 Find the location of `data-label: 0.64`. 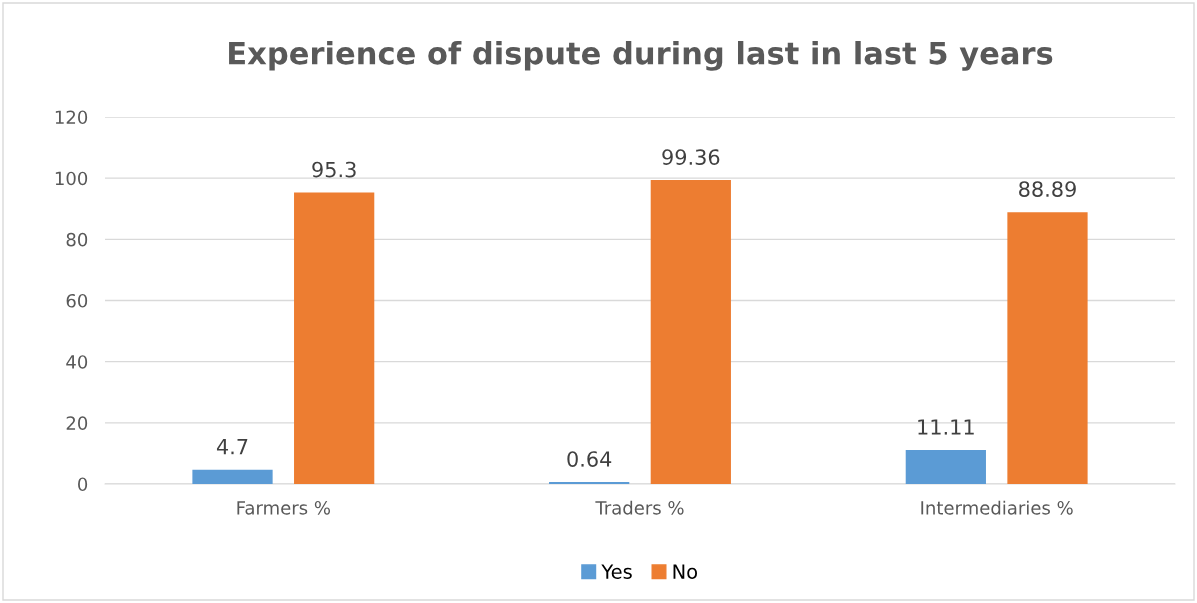

data-label: 0.64 is located at coordinates (589, 459).